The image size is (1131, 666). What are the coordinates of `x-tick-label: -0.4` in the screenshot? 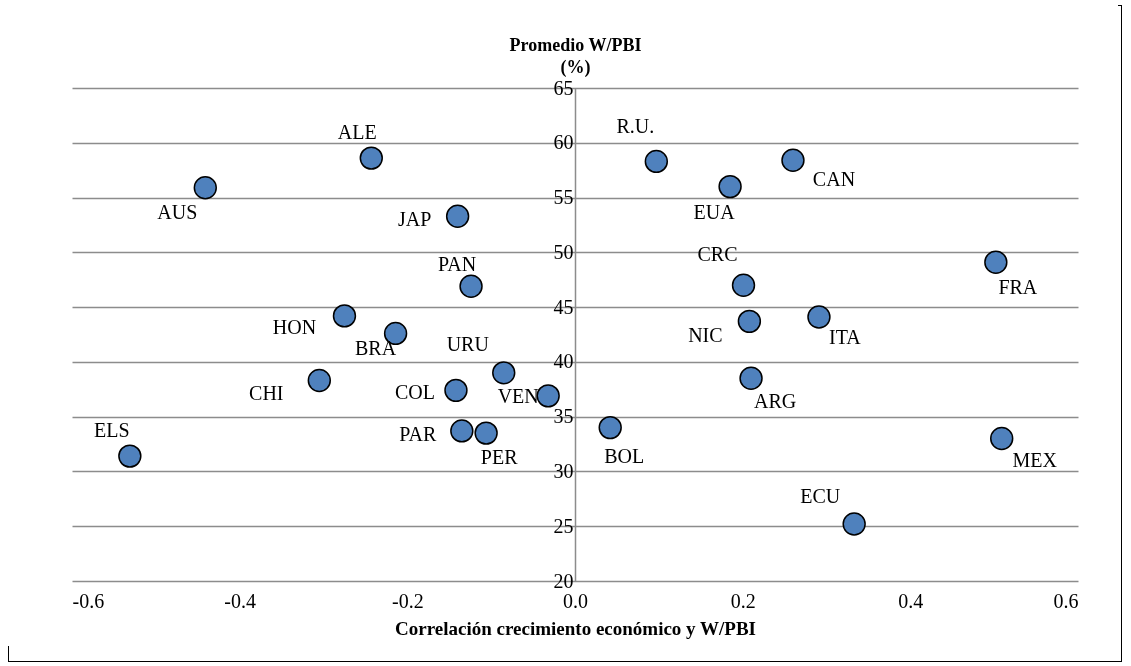 It's located at (240, 600).